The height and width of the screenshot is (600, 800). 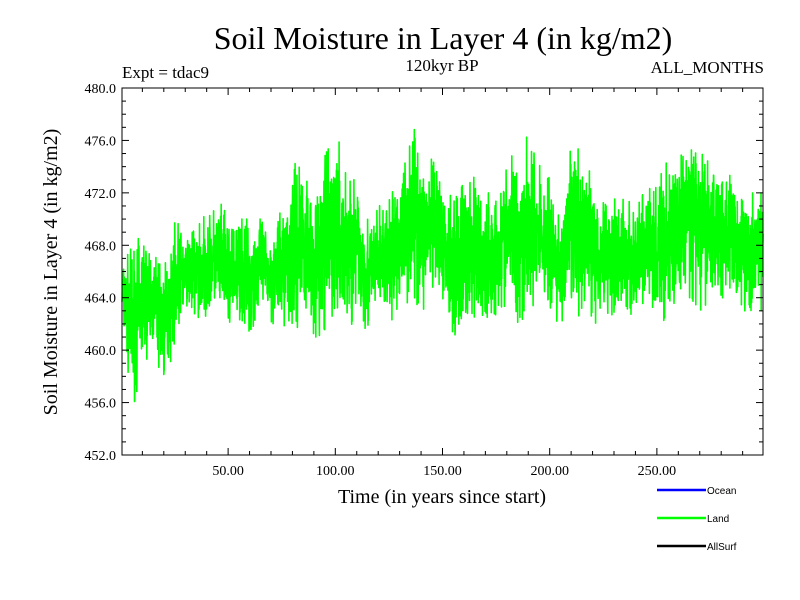 I want to click on x-tick-label: 150.00, so click(x=442, y=471).